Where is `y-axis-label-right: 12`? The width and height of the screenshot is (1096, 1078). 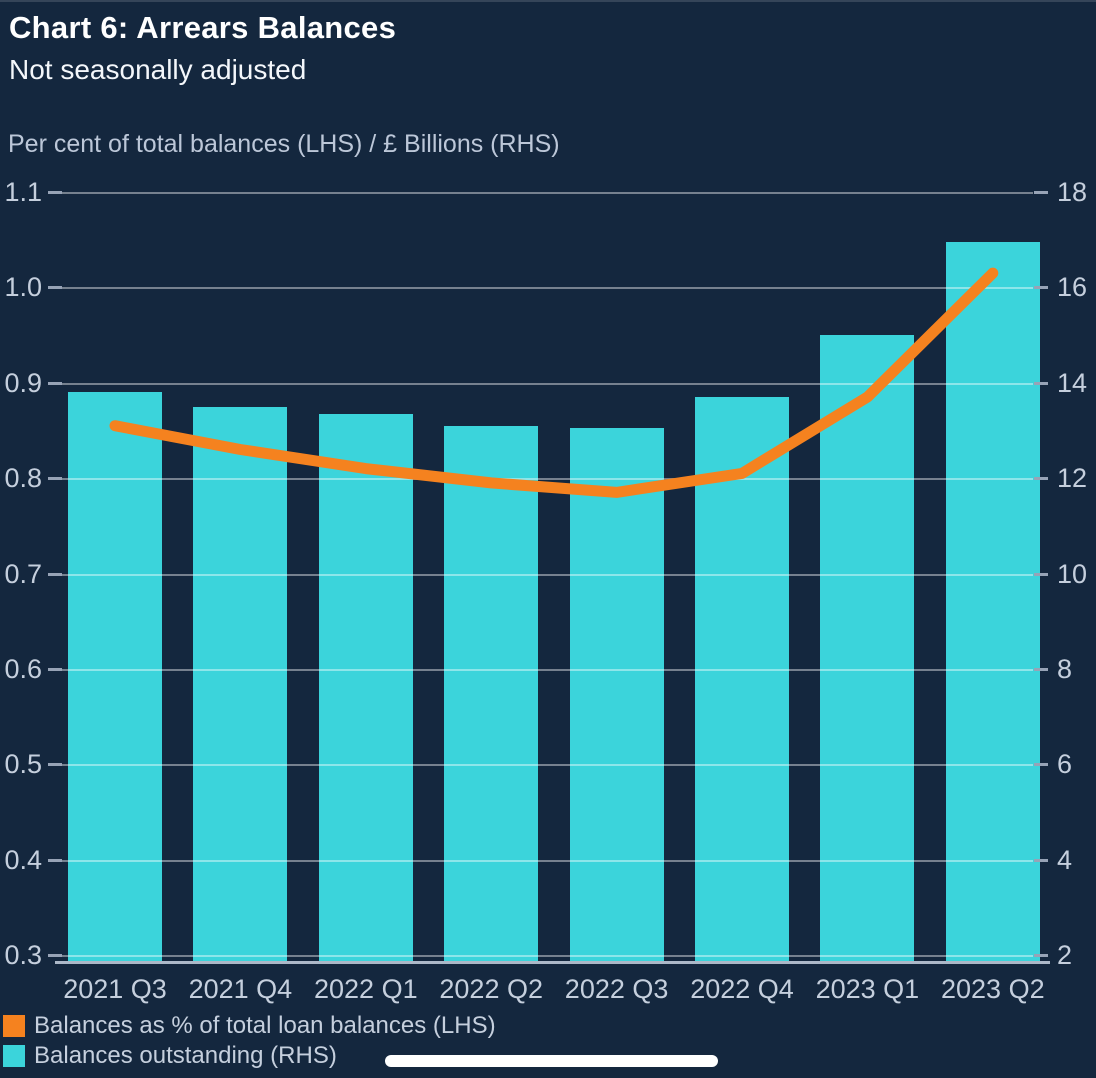
y-axis-label-right: 12 is located at coordinates (1072, 478).